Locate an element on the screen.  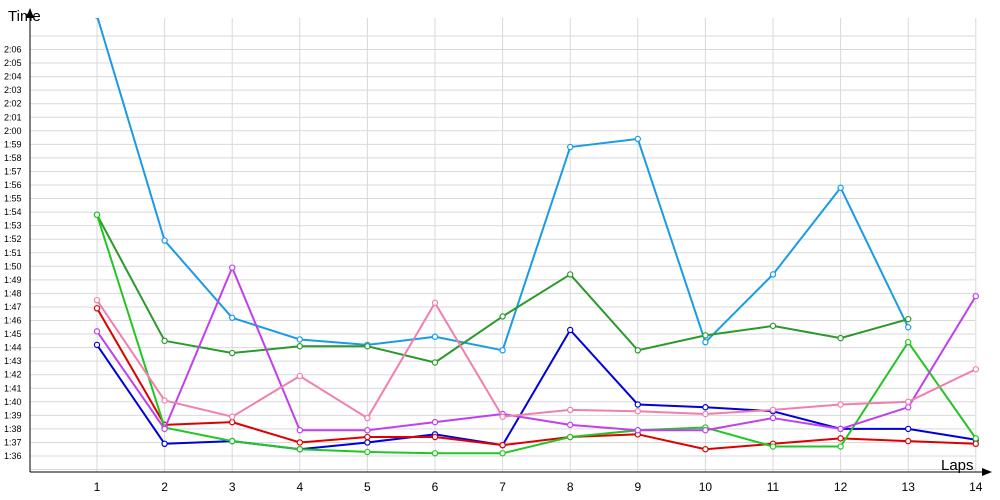
y-tick-label: 1:58 is located at coordinates (13, 158).